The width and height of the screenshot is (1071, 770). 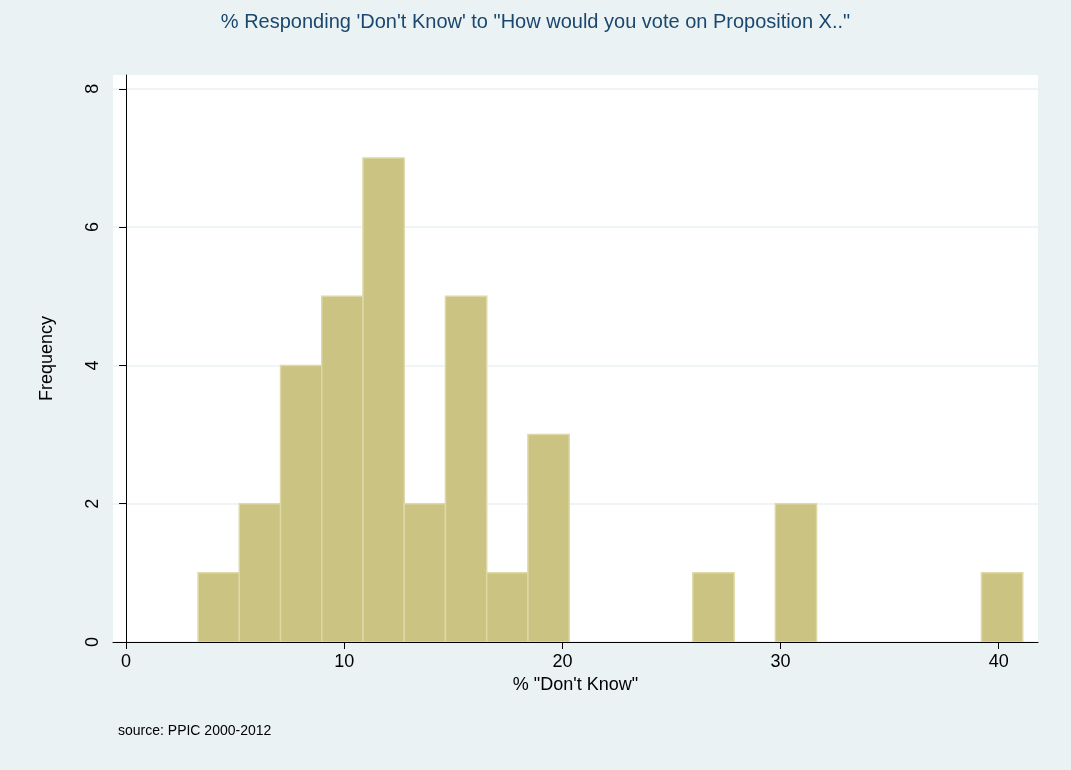 What do you see at coordinates (92, 503) in the screenshot?
I see `y-tick-label: 2` at bounding box center [92, 503].